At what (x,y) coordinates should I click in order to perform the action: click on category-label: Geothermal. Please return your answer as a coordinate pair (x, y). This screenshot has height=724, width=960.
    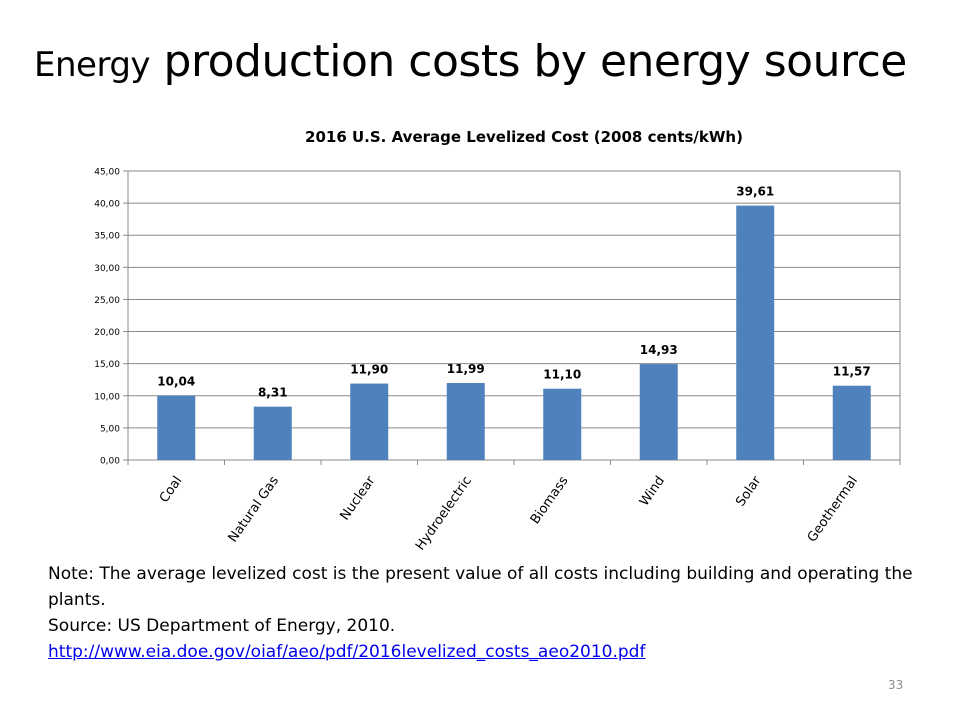
    Looking at the image, I should click on (833, 509).